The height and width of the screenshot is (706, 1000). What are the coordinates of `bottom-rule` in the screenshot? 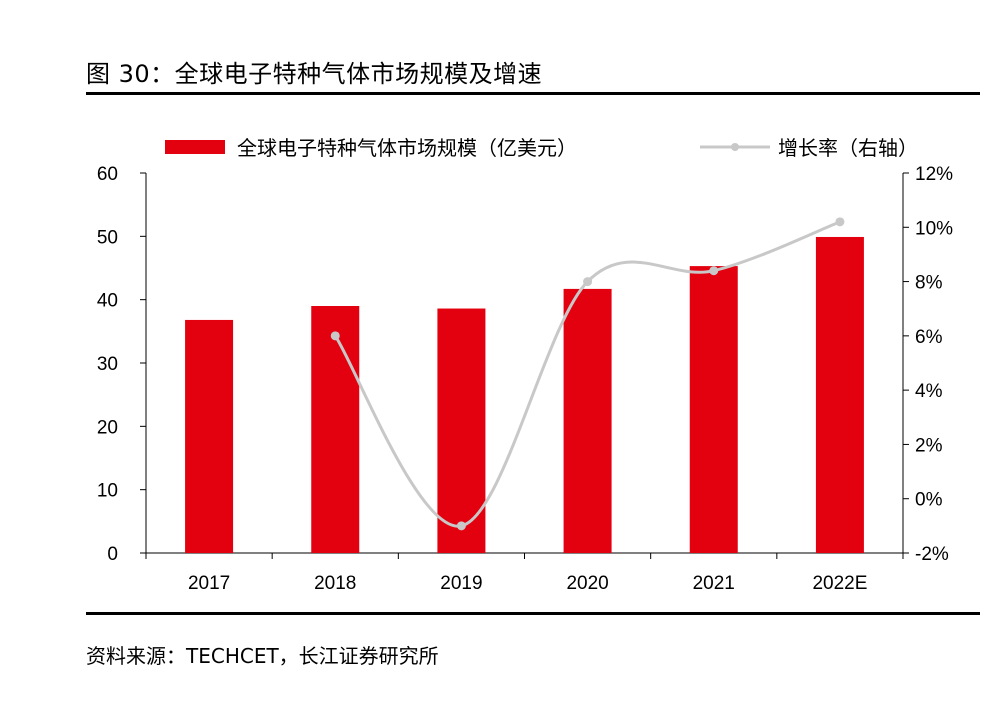 It's located at (533, 613).